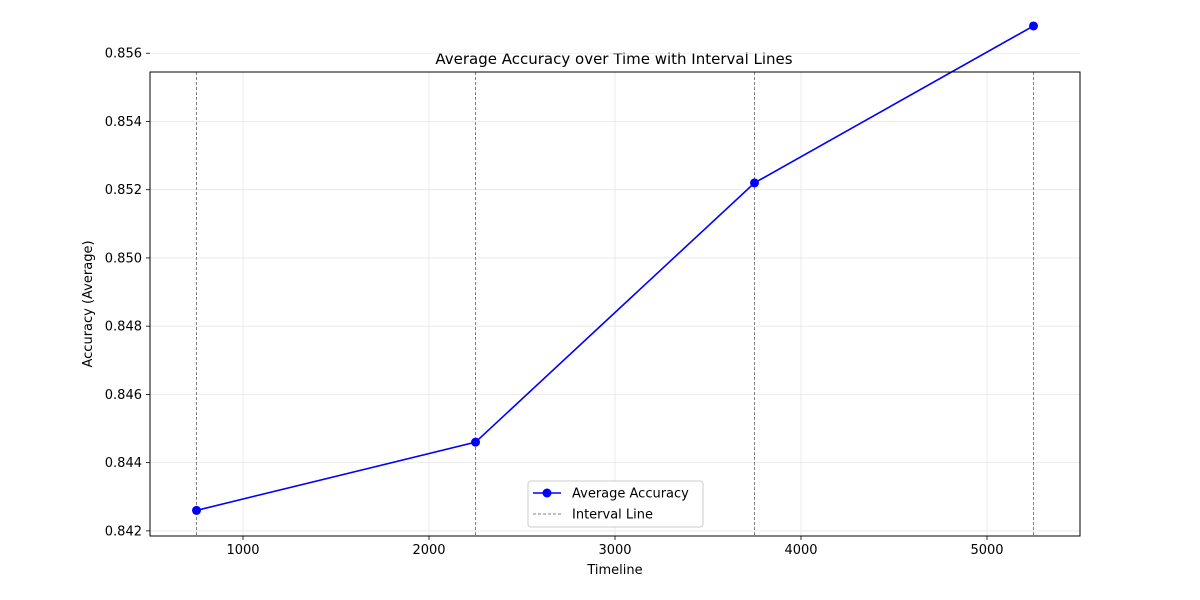 The image size is (1200, 600). I want to click on y-tick-label: 0.854, so click(123, 122).